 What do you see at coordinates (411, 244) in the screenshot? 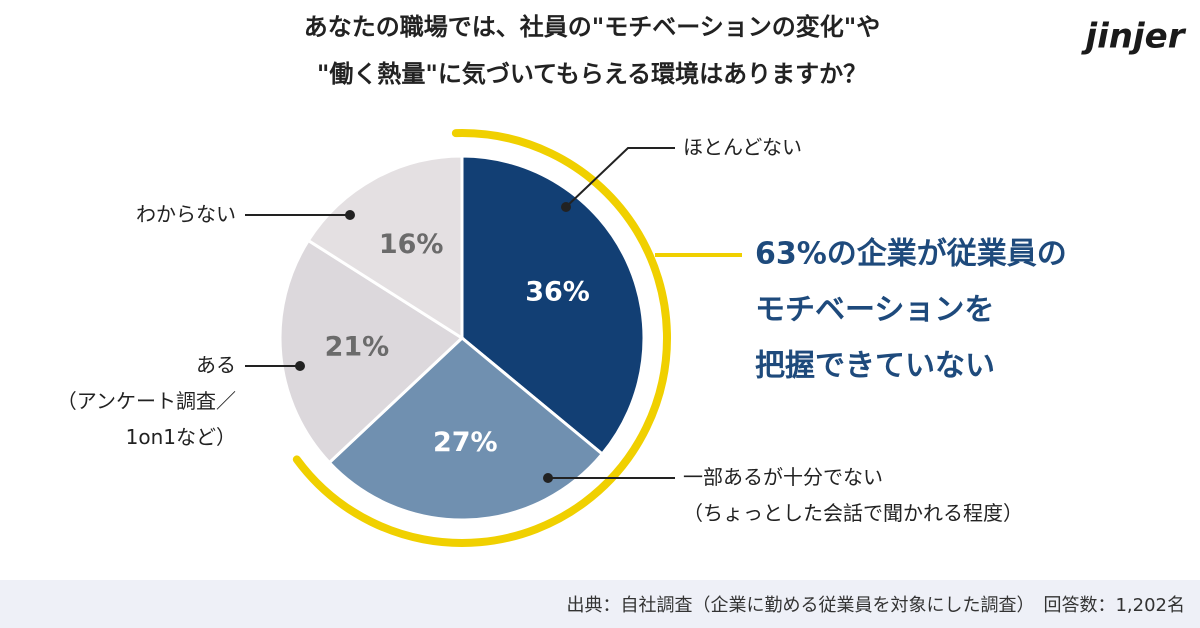
I see `value-label: 16%` at bounding box center [411, 244].